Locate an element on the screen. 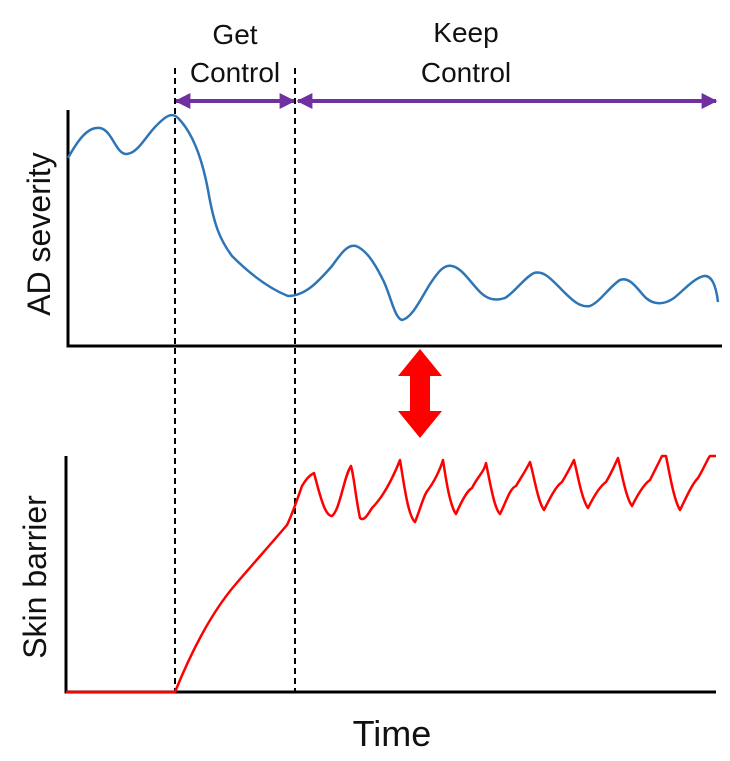 The image size is (730, 761). get-control-label-line2: Control is located at coordinates (235, 72).